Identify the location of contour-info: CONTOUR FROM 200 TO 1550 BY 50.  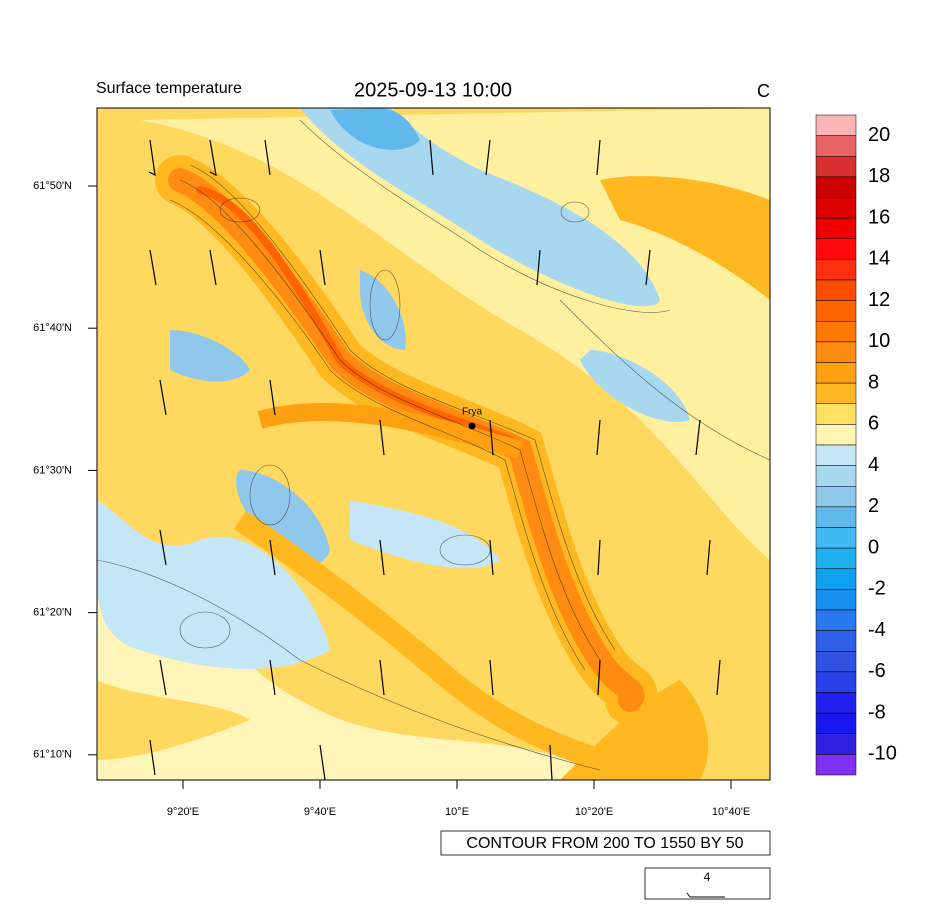
(604, 843).